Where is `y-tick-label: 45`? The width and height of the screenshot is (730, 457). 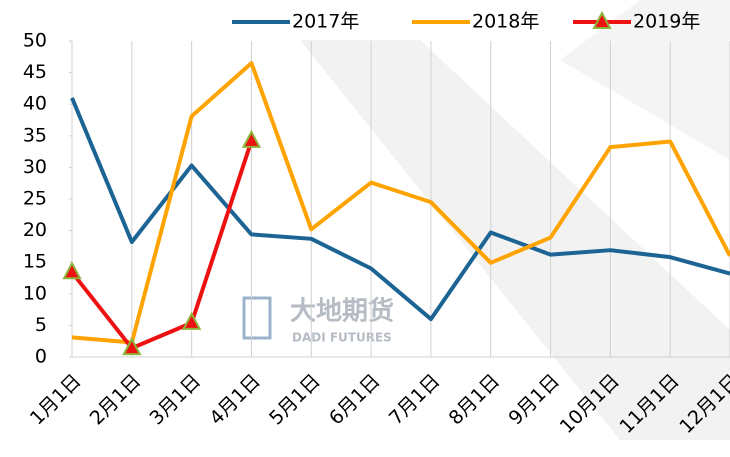
y-tick-label: 45 is located at coordinates (35, 72).